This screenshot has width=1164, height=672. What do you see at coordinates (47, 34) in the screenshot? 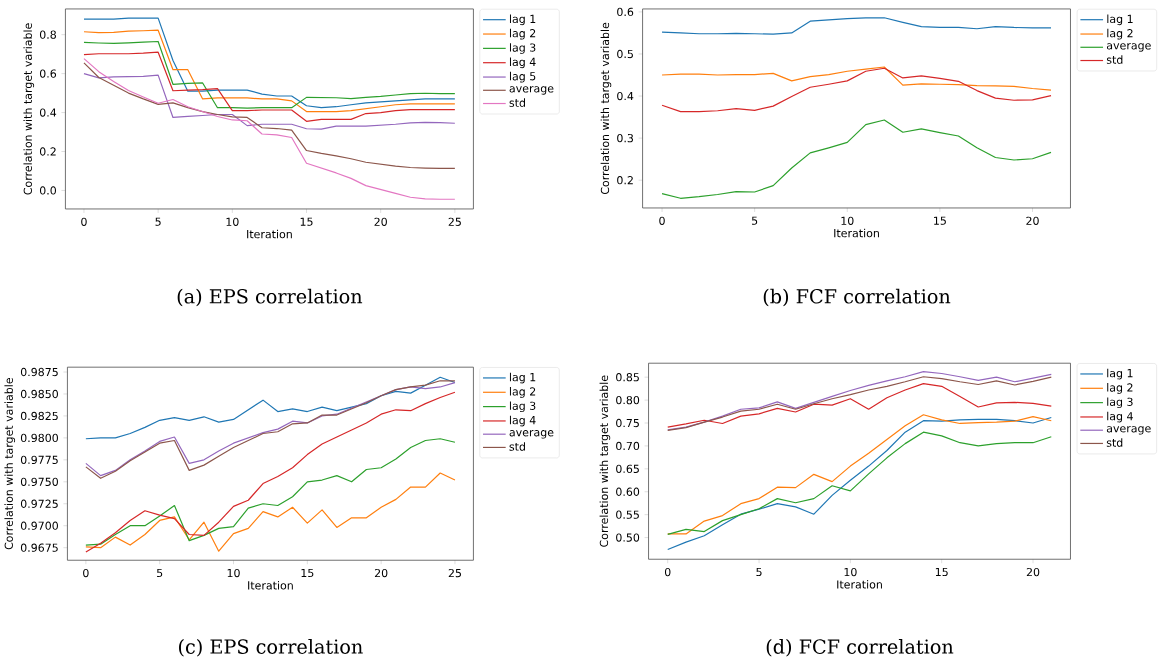
I see `y-tick-label: 0.8` at bounding box center [47, 34].